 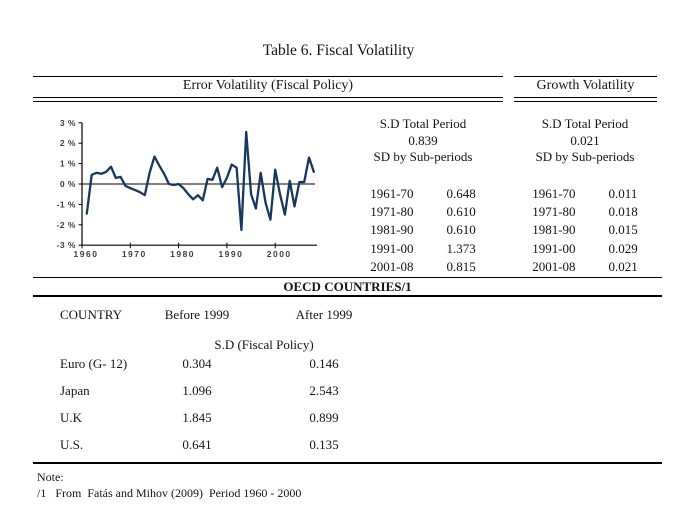 I want to click on growth-sd-total-label: S.D Total Period, so click(x=585, y=123).